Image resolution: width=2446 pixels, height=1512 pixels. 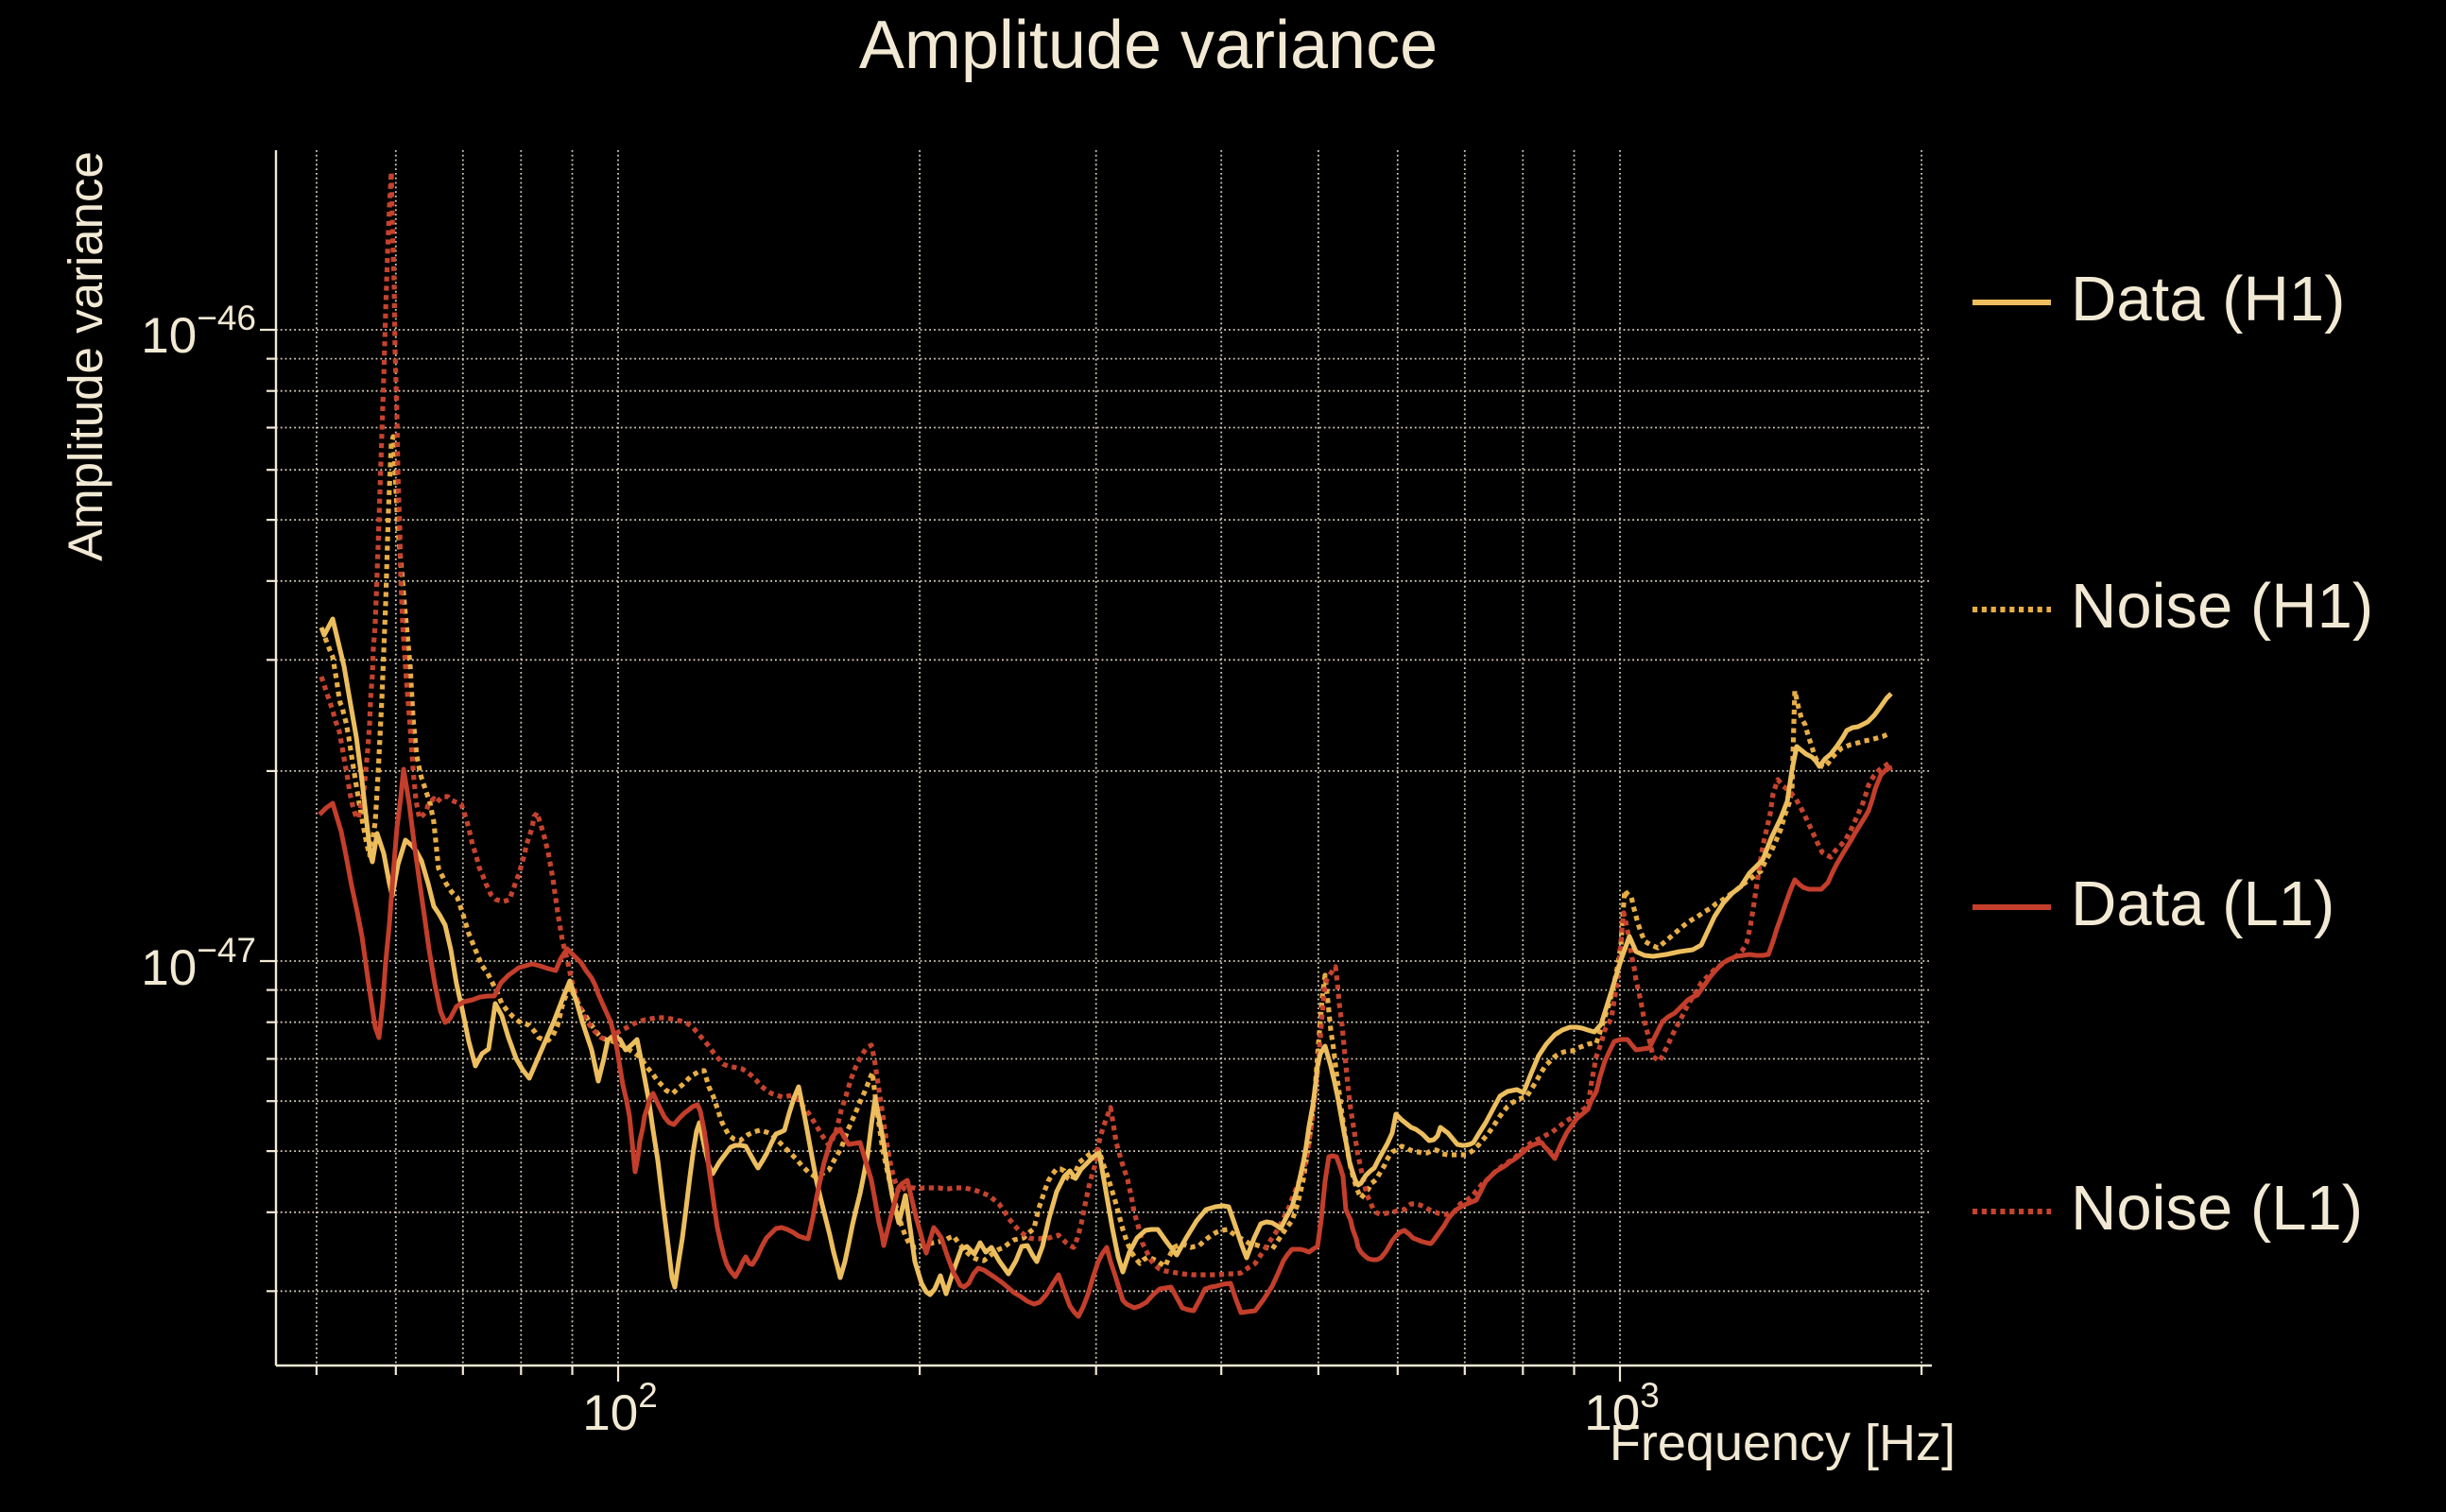 I want to click on svg-text: Data (H1), so click(x=2208, y=299).